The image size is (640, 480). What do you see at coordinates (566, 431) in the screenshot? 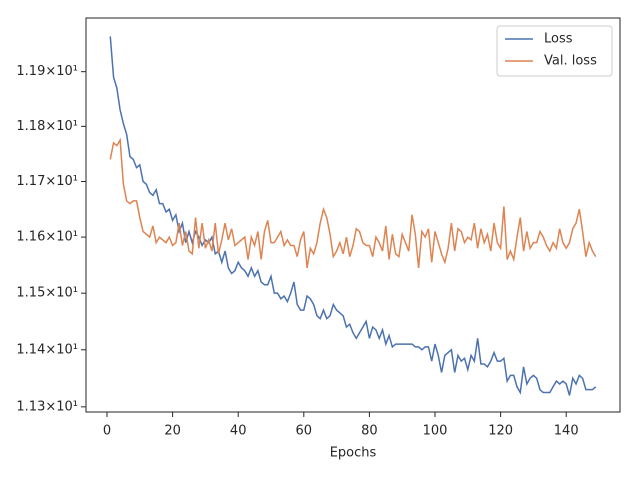
I see `x-tick-label: 140` at bounding box center [566, 431].